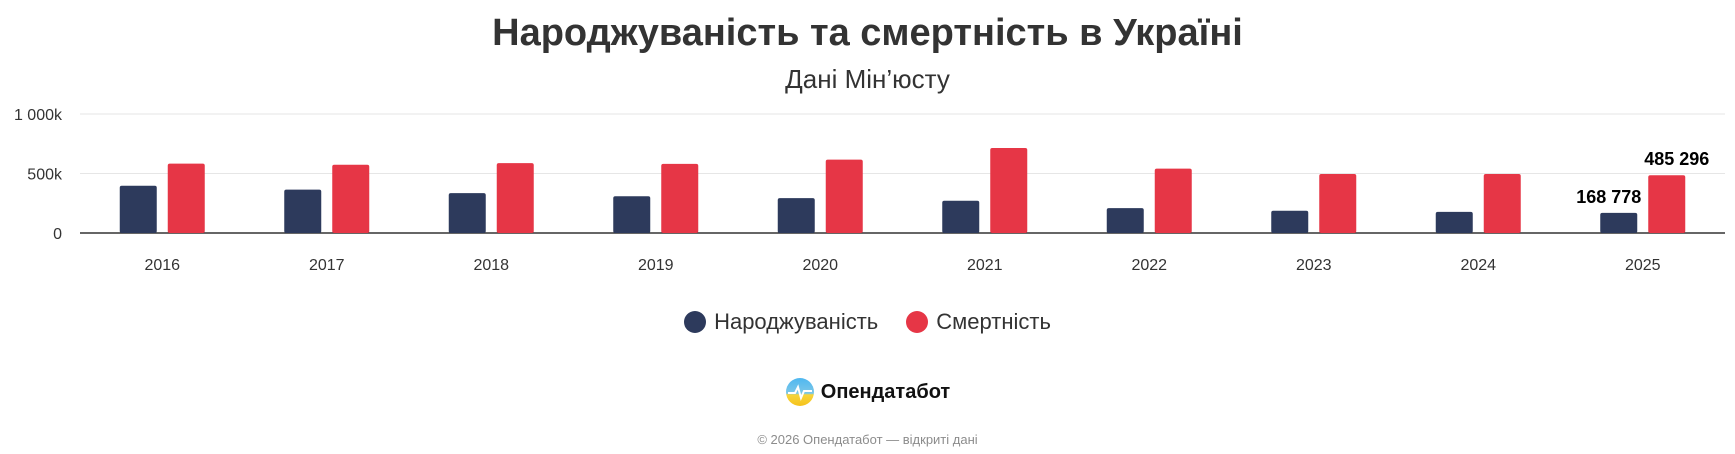 The image size is (1735, 454). Describe the element at coordinates (993, 321) in the screenshot. I see `legend-label-deaths: Смертність` at that location.